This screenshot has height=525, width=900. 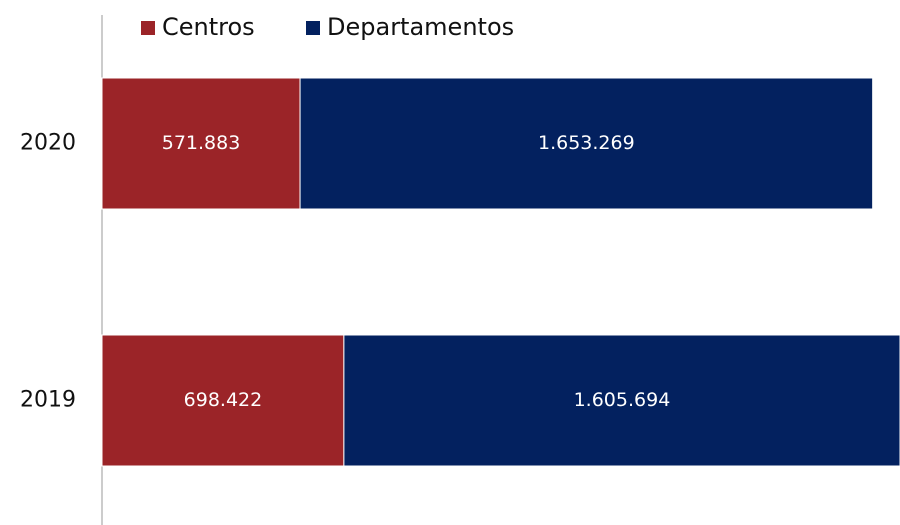 I want to click on value-label: 698.422, so click(x=223, y=400).